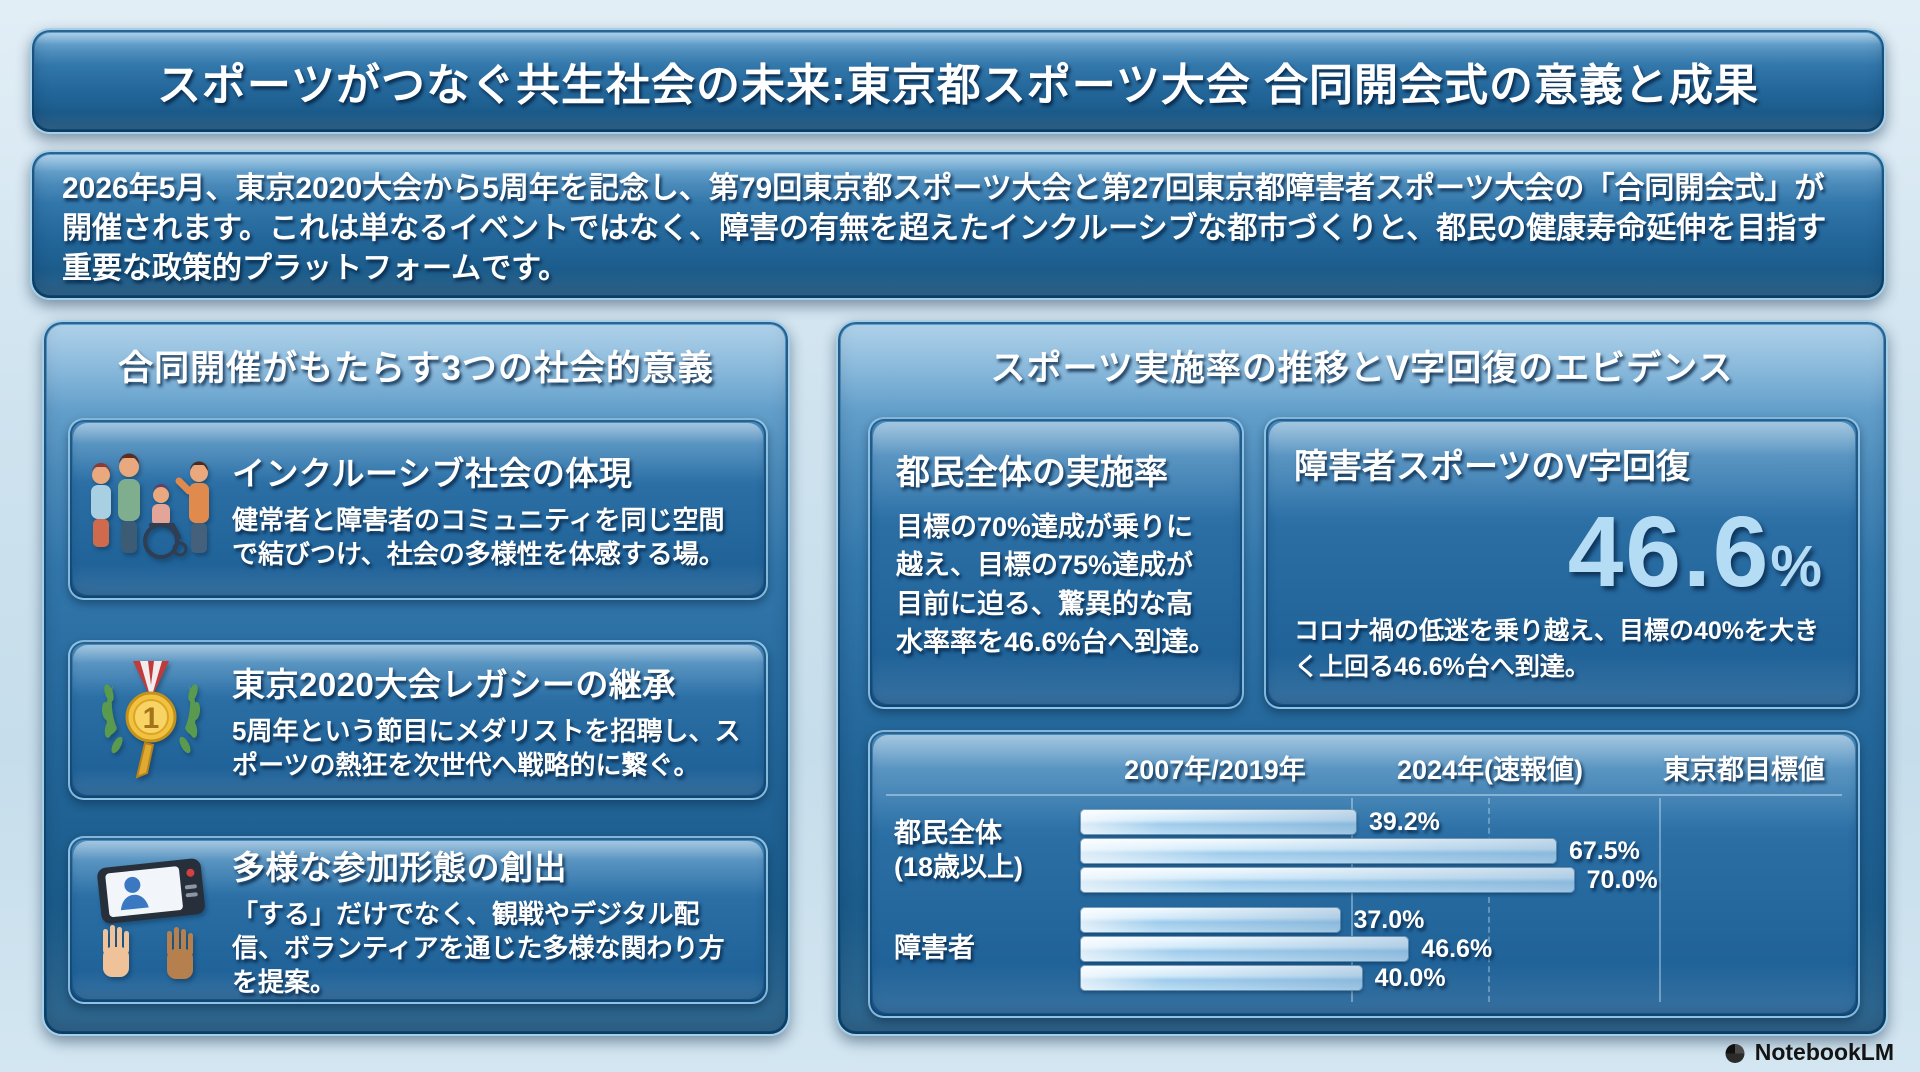 The width and height of the screenshot is (1920, 1072). What do you see at coordinates (1345, 919) in the screenshot?
I see `bar-line: 37.0%` at bounding box center [1345, 919].